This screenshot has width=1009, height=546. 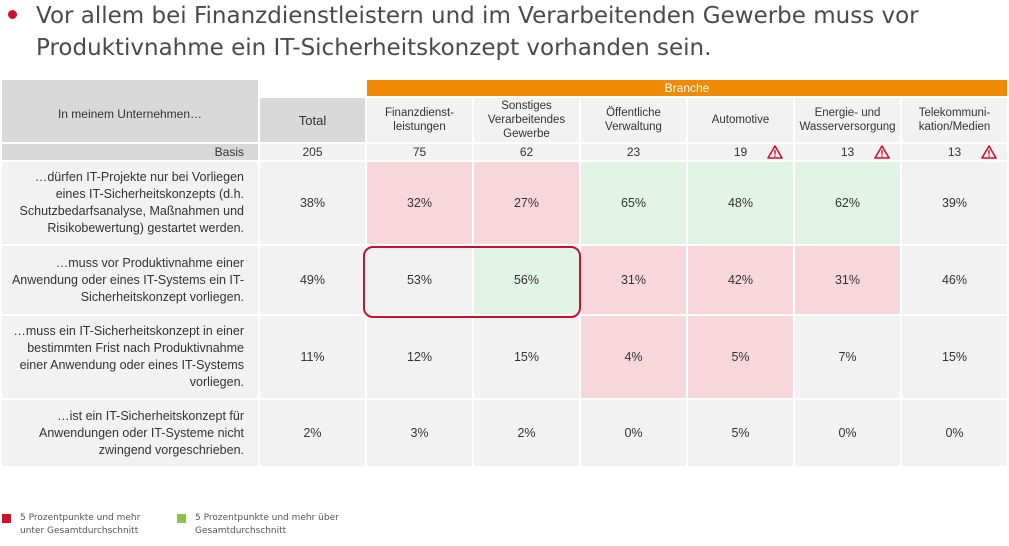 I want to click on value-cell: 3%, so click(x=420, y=434).